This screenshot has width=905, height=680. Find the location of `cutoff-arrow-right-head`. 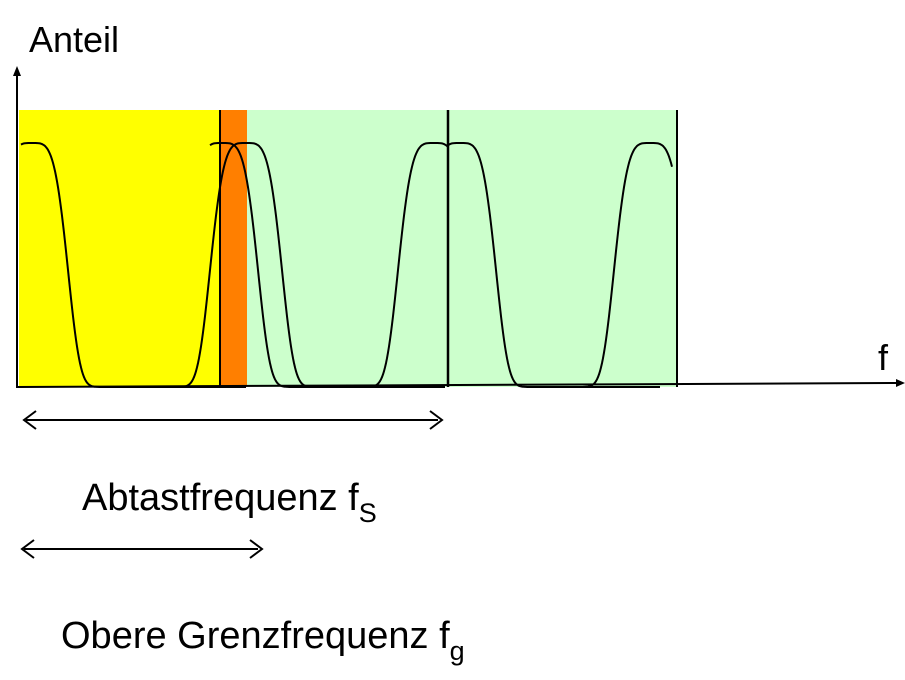

cutoff-arrow-right-head is located at coordinates (256, 549).